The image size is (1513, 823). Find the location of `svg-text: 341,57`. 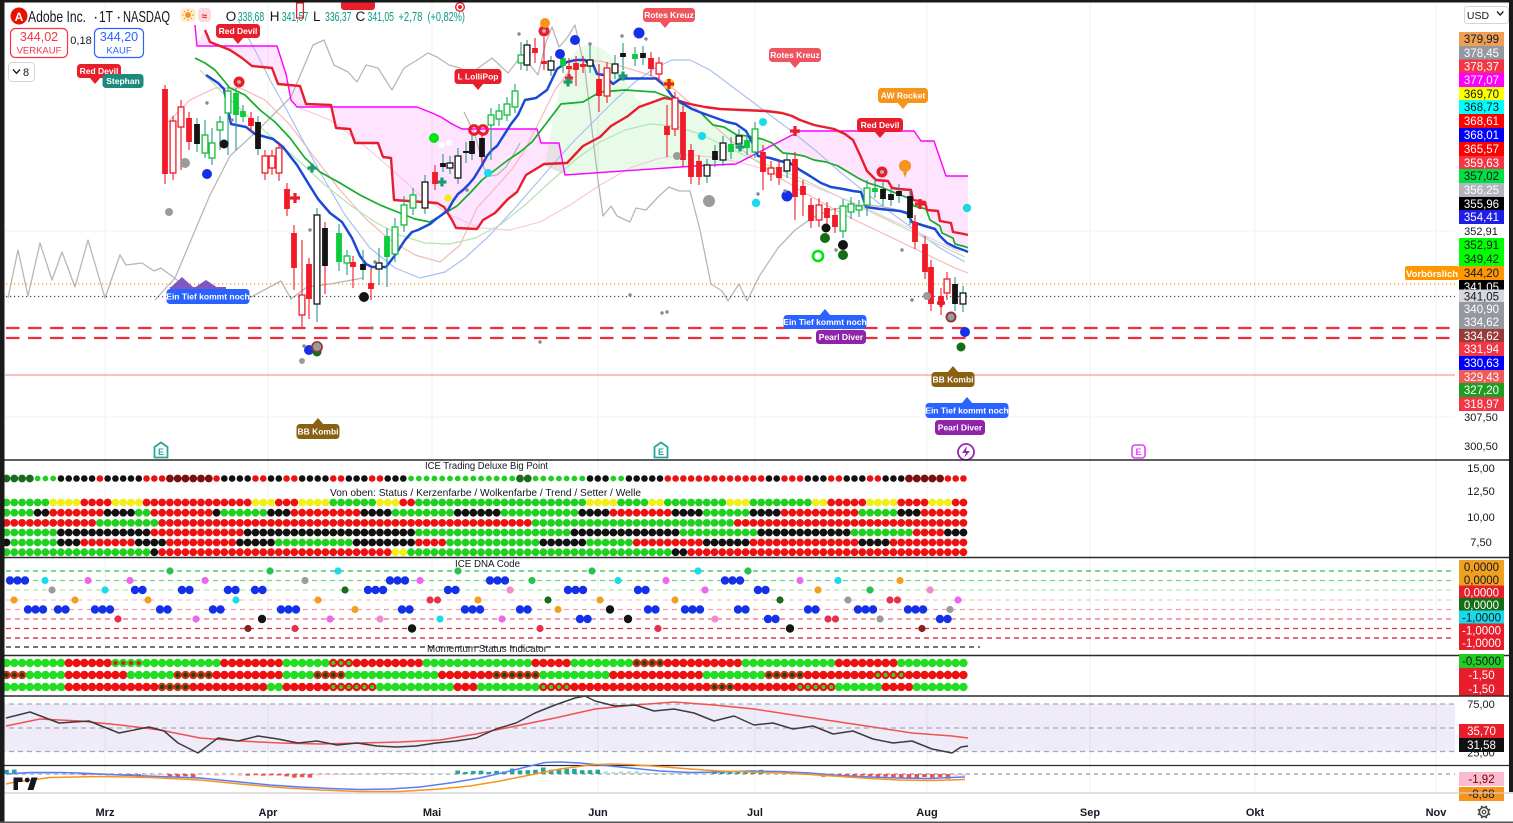

svg-text: 341,57 is located at coordinates (295, 17).